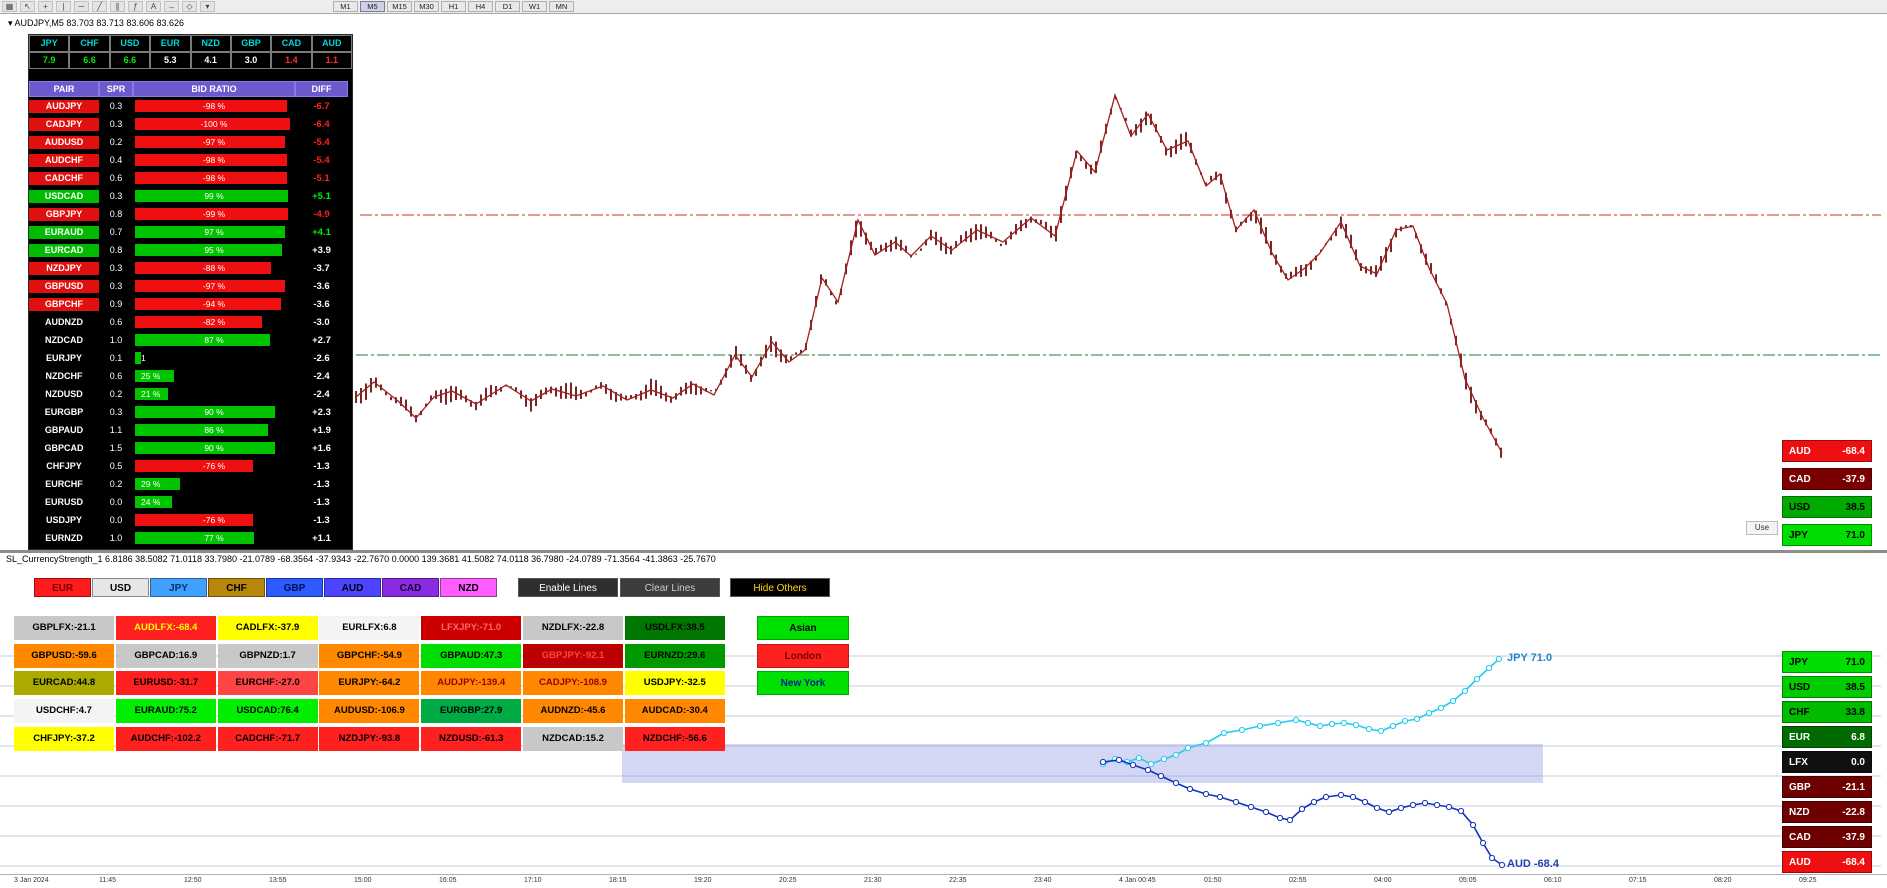 Image resolution: width=1887 pixels, height=888 pixels. I want to click on bid-ratio-fill, so click(208, 304).